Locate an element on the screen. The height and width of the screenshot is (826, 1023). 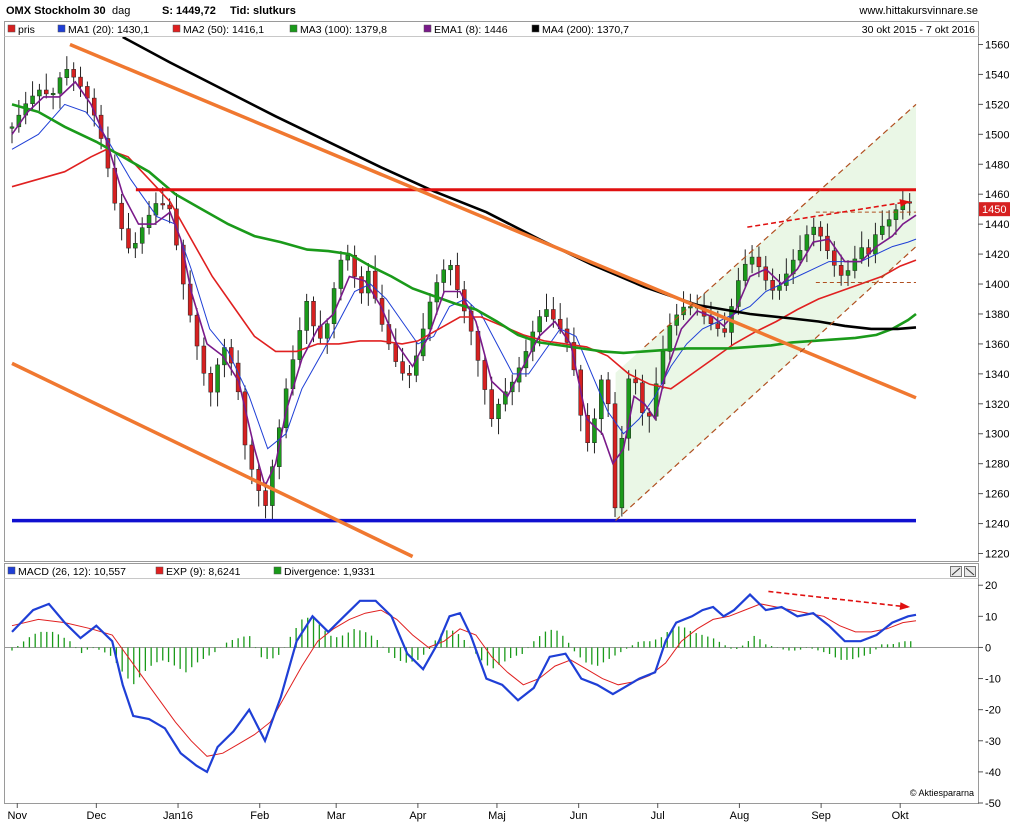
legend-label: MA4 (200): 1370,7 is located at coordinates (585, 30).